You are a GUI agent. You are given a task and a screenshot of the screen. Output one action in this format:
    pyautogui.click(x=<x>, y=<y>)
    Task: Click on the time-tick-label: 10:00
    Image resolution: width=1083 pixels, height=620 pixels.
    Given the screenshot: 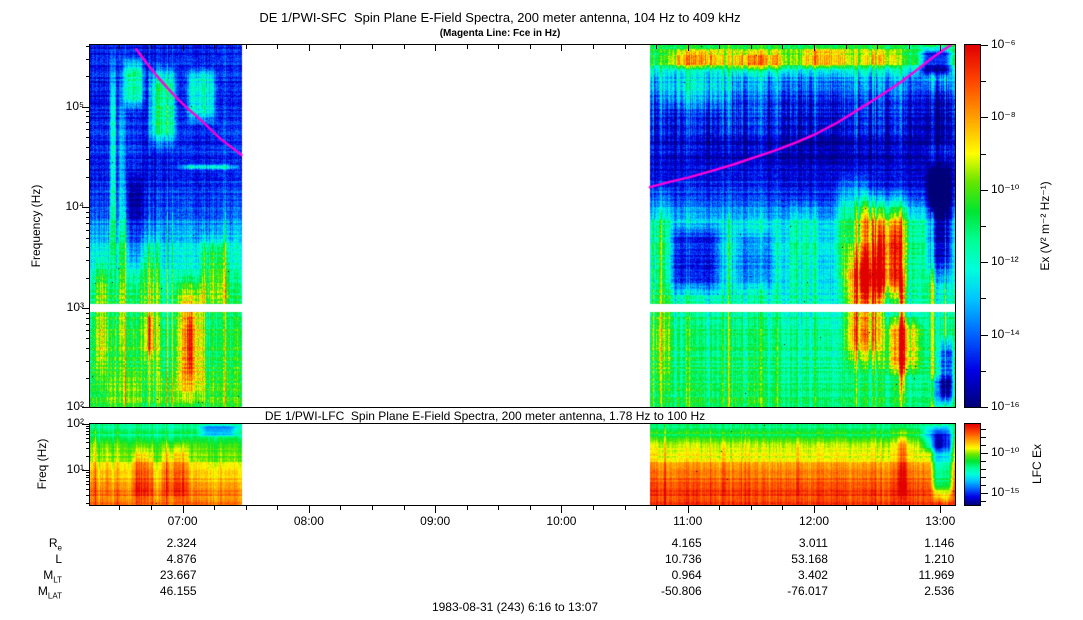 What is the action you would take?
    pyautogui.click(x=561, y=521)
    